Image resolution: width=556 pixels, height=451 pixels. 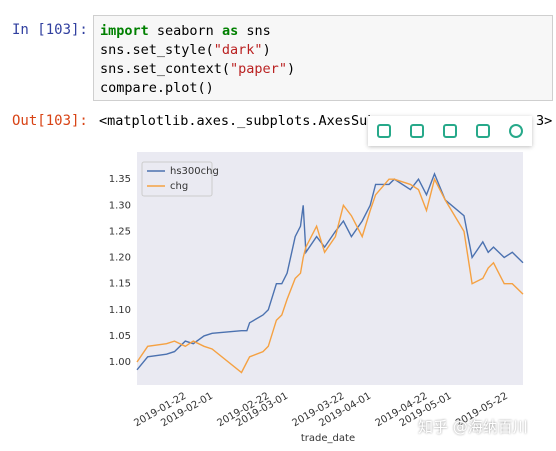 What do you see at coordinates (179, 186) in the screenshot?
I see `legend-label: chg` at bounding box center [179, 186].